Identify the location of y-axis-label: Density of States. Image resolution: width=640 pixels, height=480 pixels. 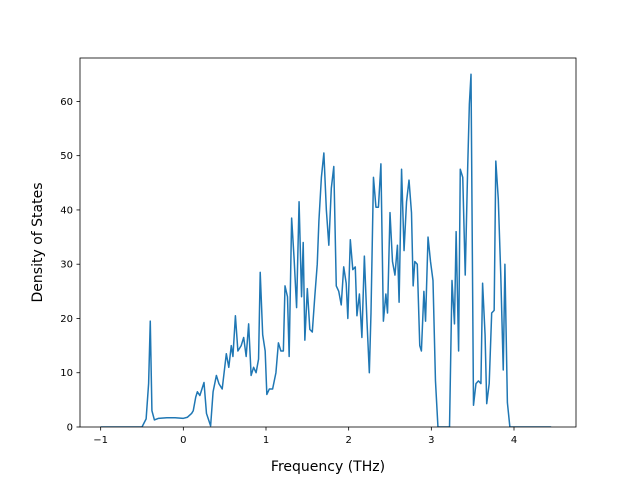
(38, 243).